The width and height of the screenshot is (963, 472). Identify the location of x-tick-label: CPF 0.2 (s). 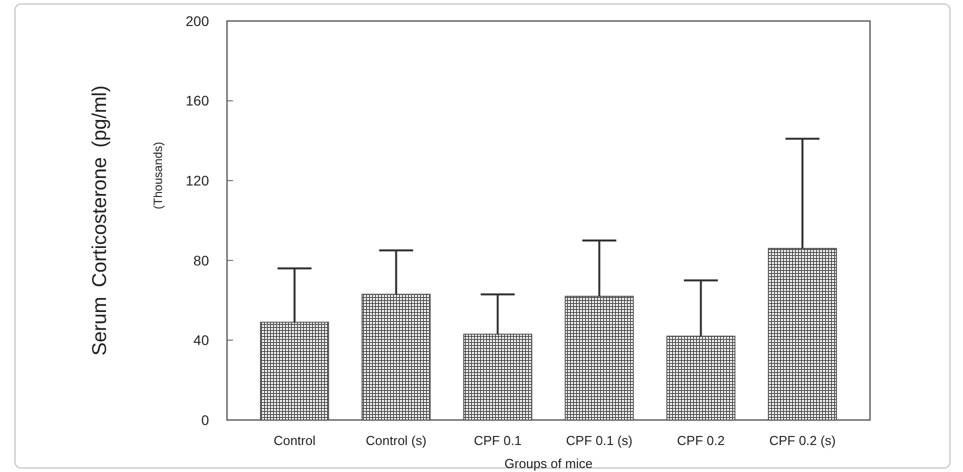
(802, 440).